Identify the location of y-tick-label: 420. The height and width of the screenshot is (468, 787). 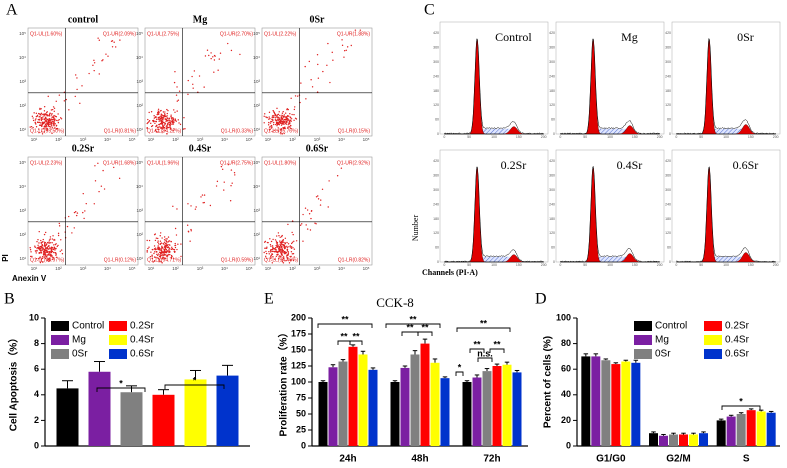
(668, 161).